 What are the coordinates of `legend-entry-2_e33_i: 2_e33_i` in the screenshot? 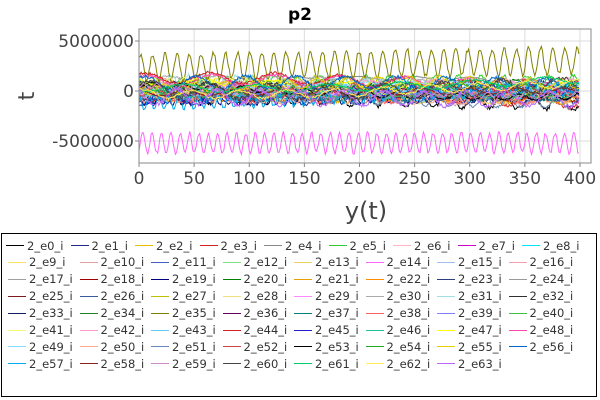 It's located at (40, 313).